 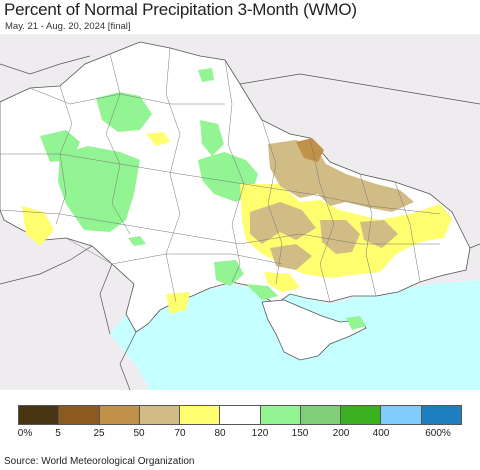 I want to click on legend-label: 120, so click(x=260, y=433).